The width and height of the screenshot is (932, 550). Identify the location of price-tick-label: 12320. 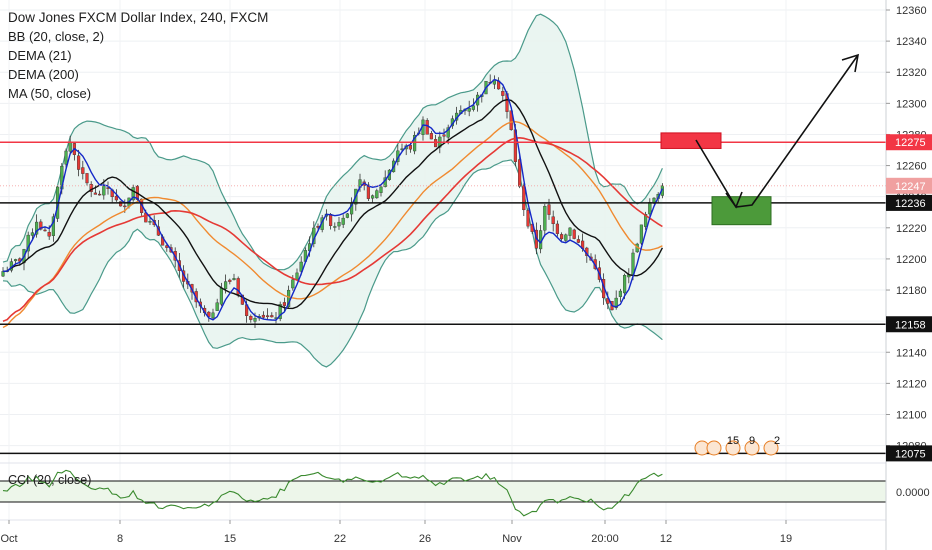
(911, 73).